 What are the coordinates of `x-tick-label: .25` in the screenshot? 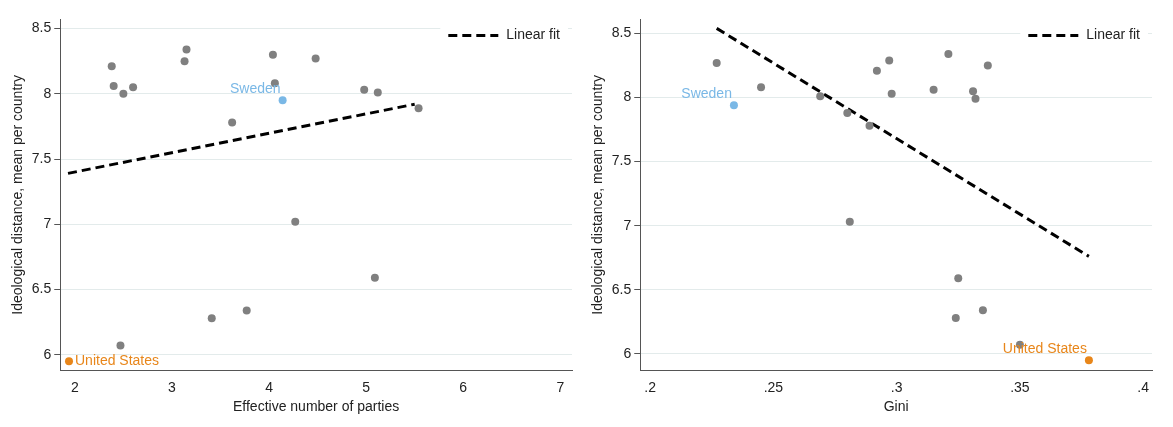 It's located at (773, 386).